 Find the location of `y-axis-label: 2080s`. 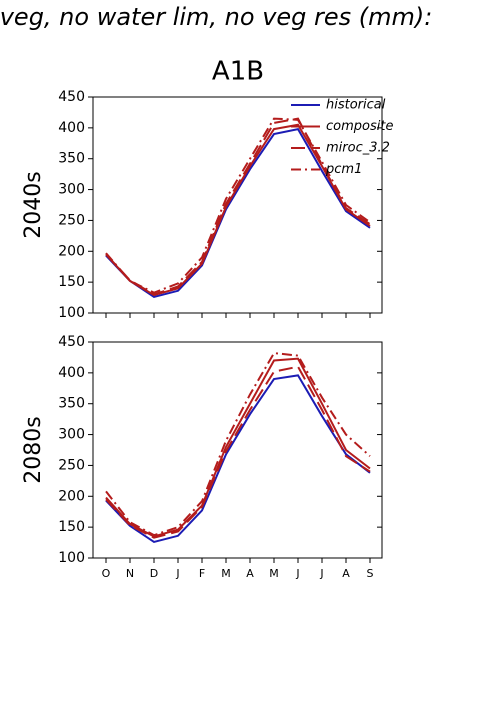

y-axis-label: 2080s is located at coordinates (33, 449).